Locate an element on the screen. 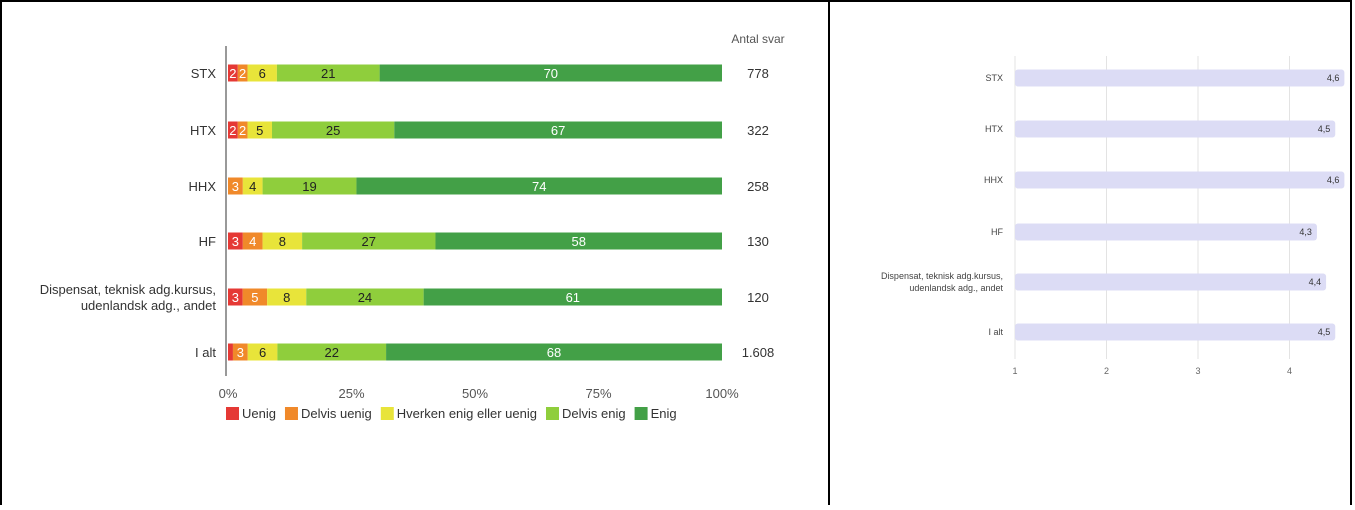  x-tick-label: 2 is located at coordinates (1106, 371).